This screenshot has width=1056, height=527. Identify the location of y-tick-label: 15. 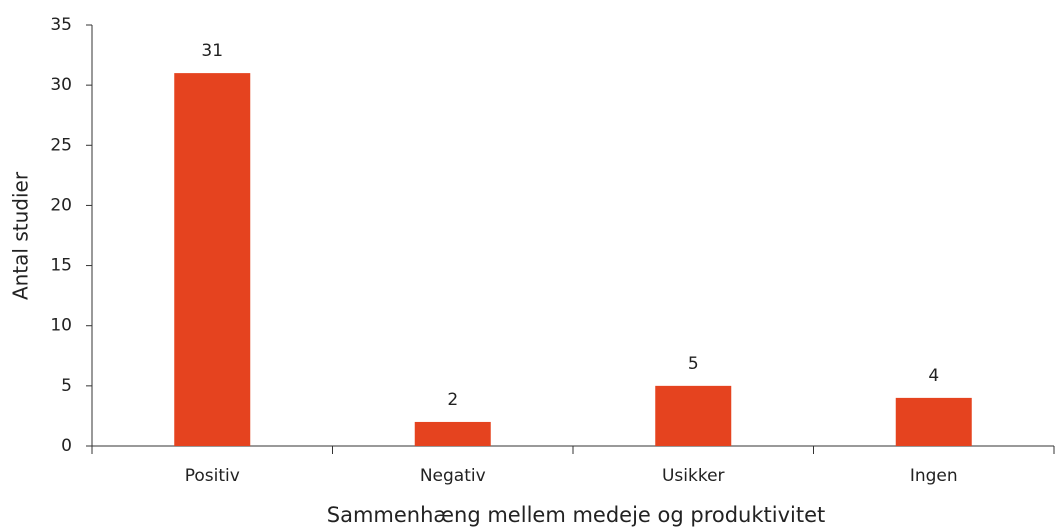
(61, 266).